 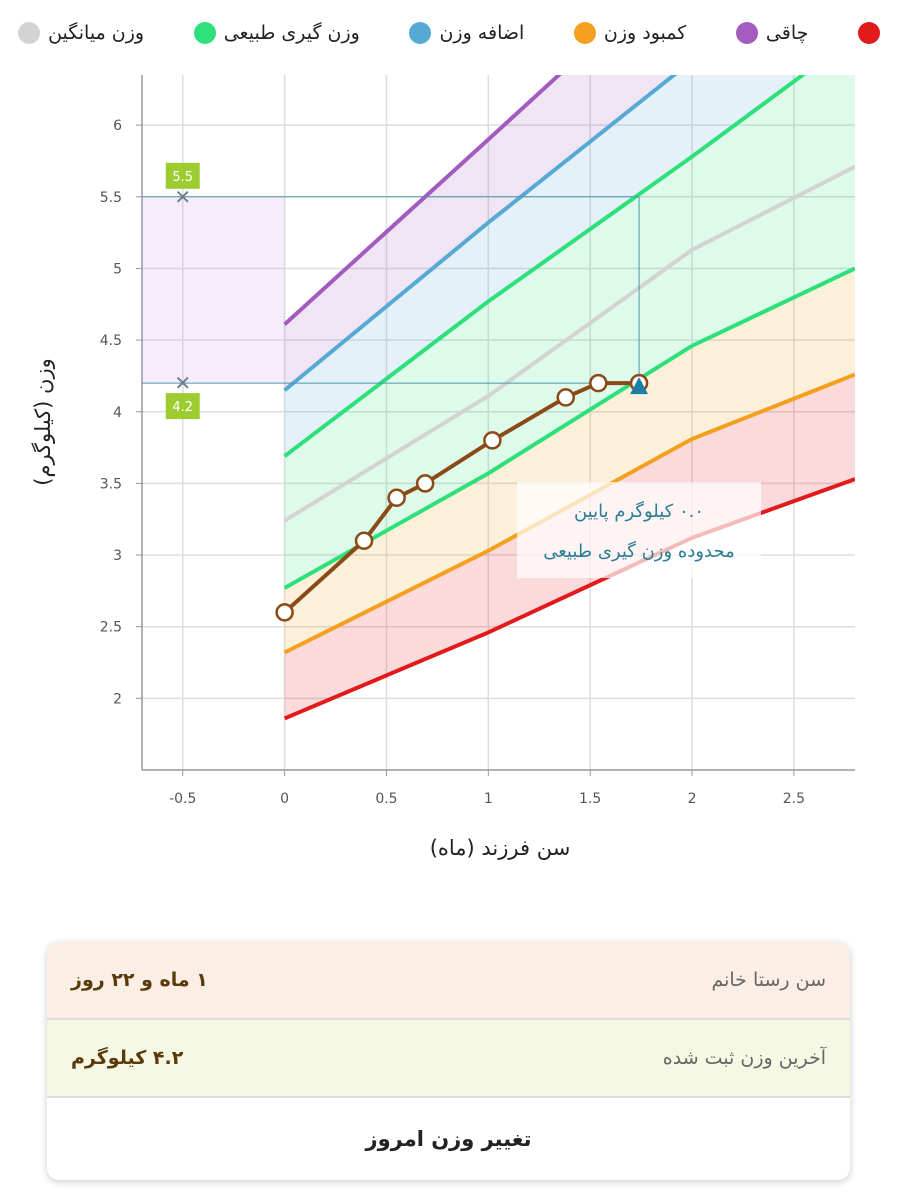 I want to click on row-label: آخرین وزن ثبت شده, so click(x=744, y=1058).